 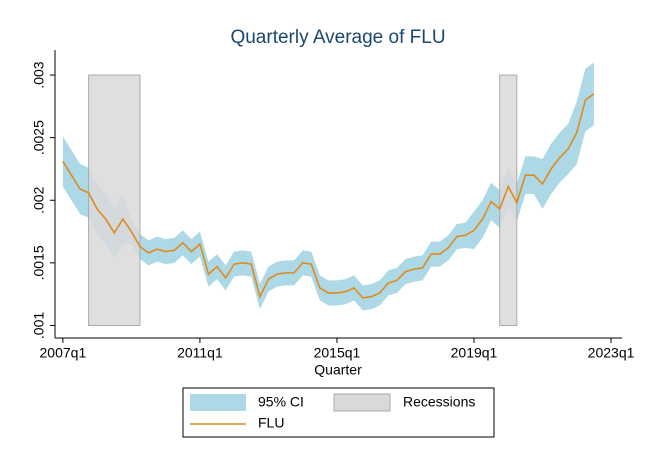 What do you see at coordinates (39, 74) in the screenshot?
I see `y-tick-label: .003` at bounding box center [39, 74].